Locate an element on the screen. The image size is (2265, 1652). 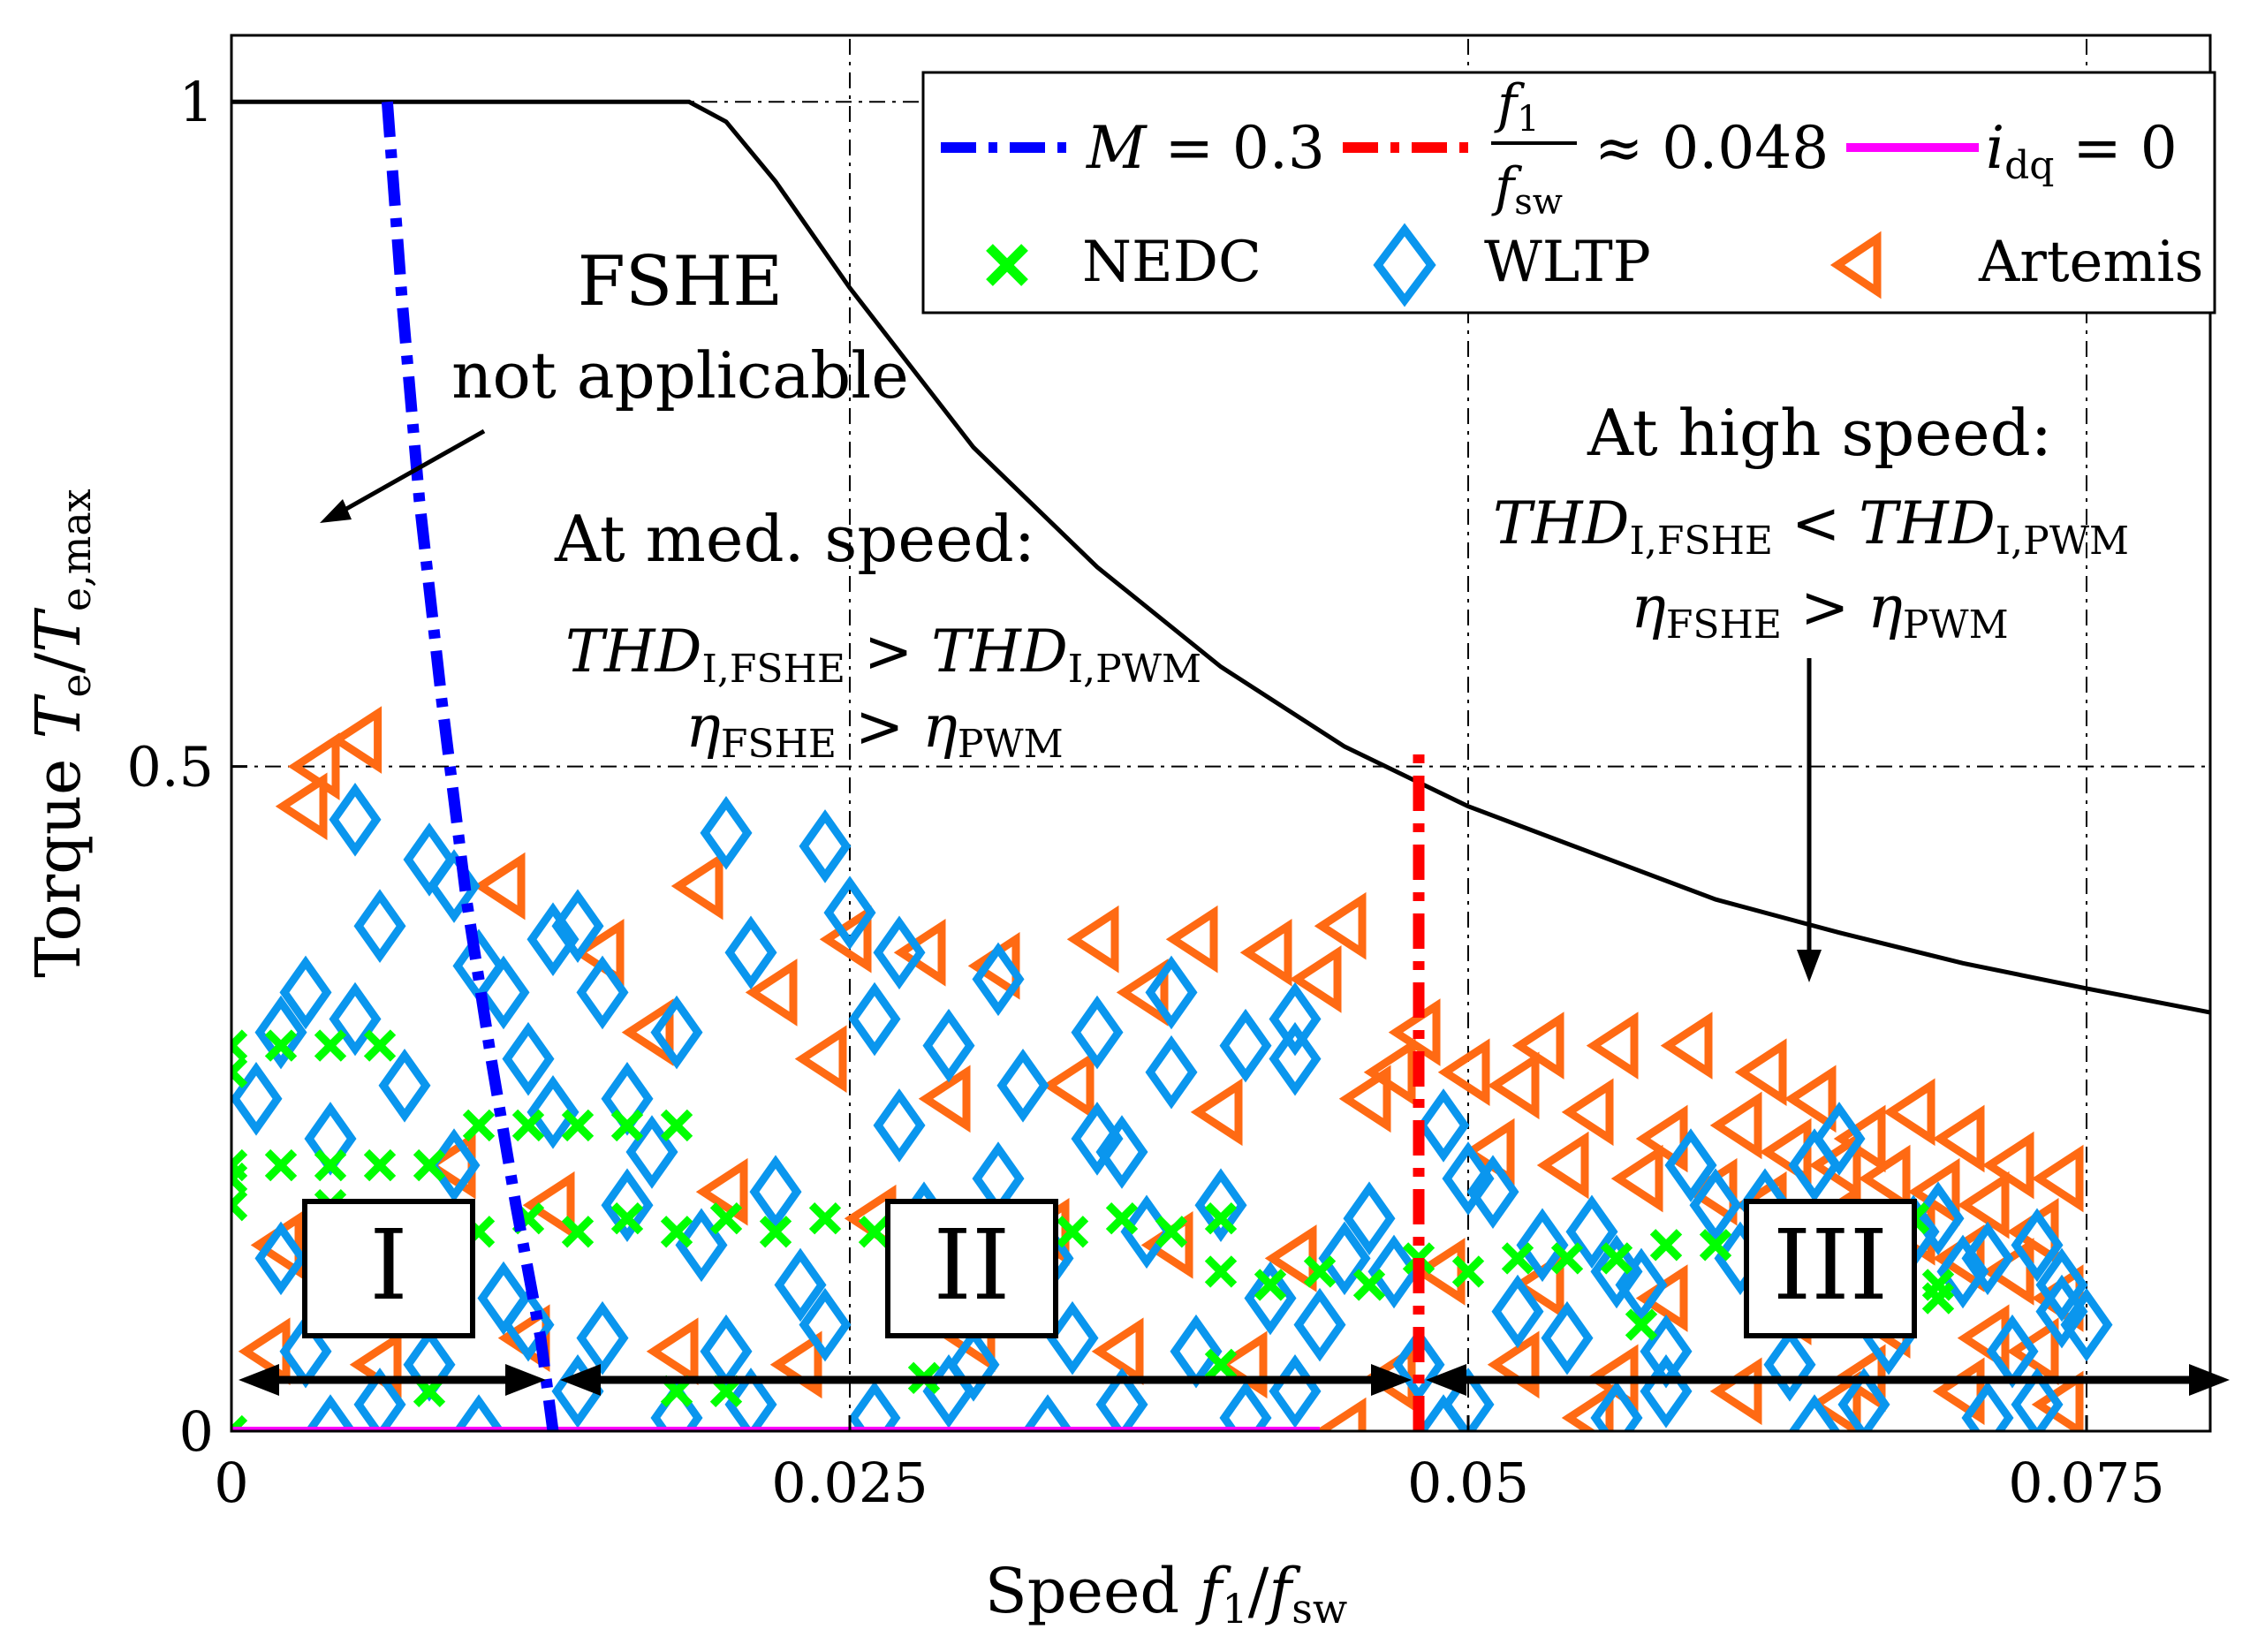
y-axis-label: Torque Te/Te,max is located at coordinates (61, 733).